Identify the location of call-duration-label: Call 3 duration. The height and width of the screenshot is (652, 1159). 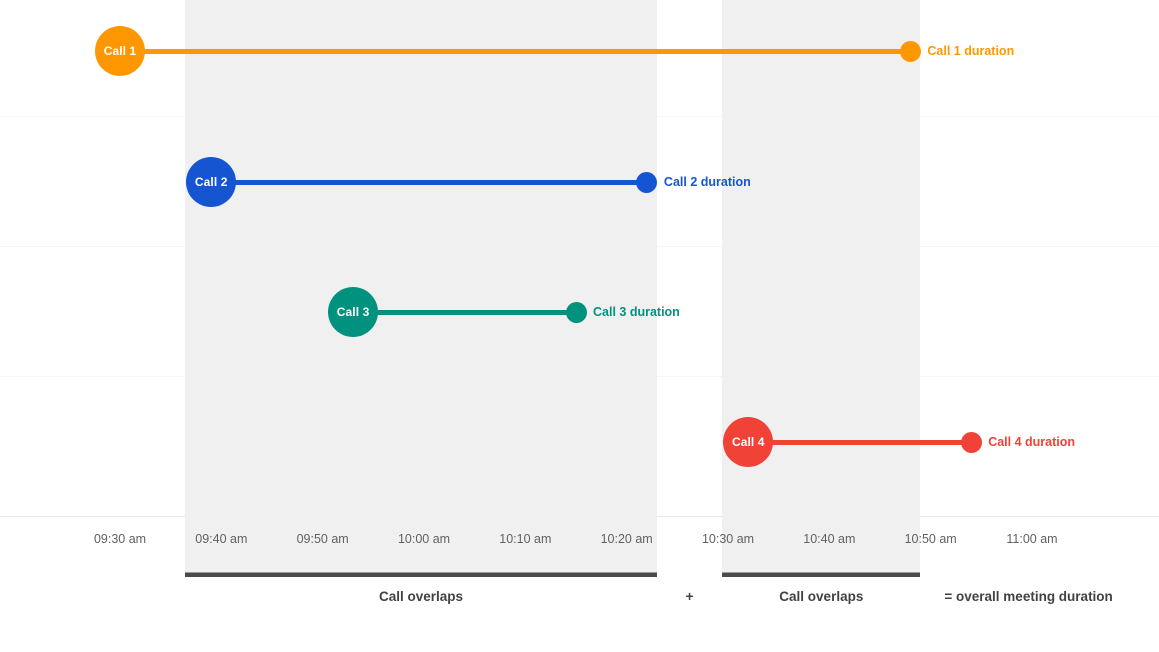
(636, 312).